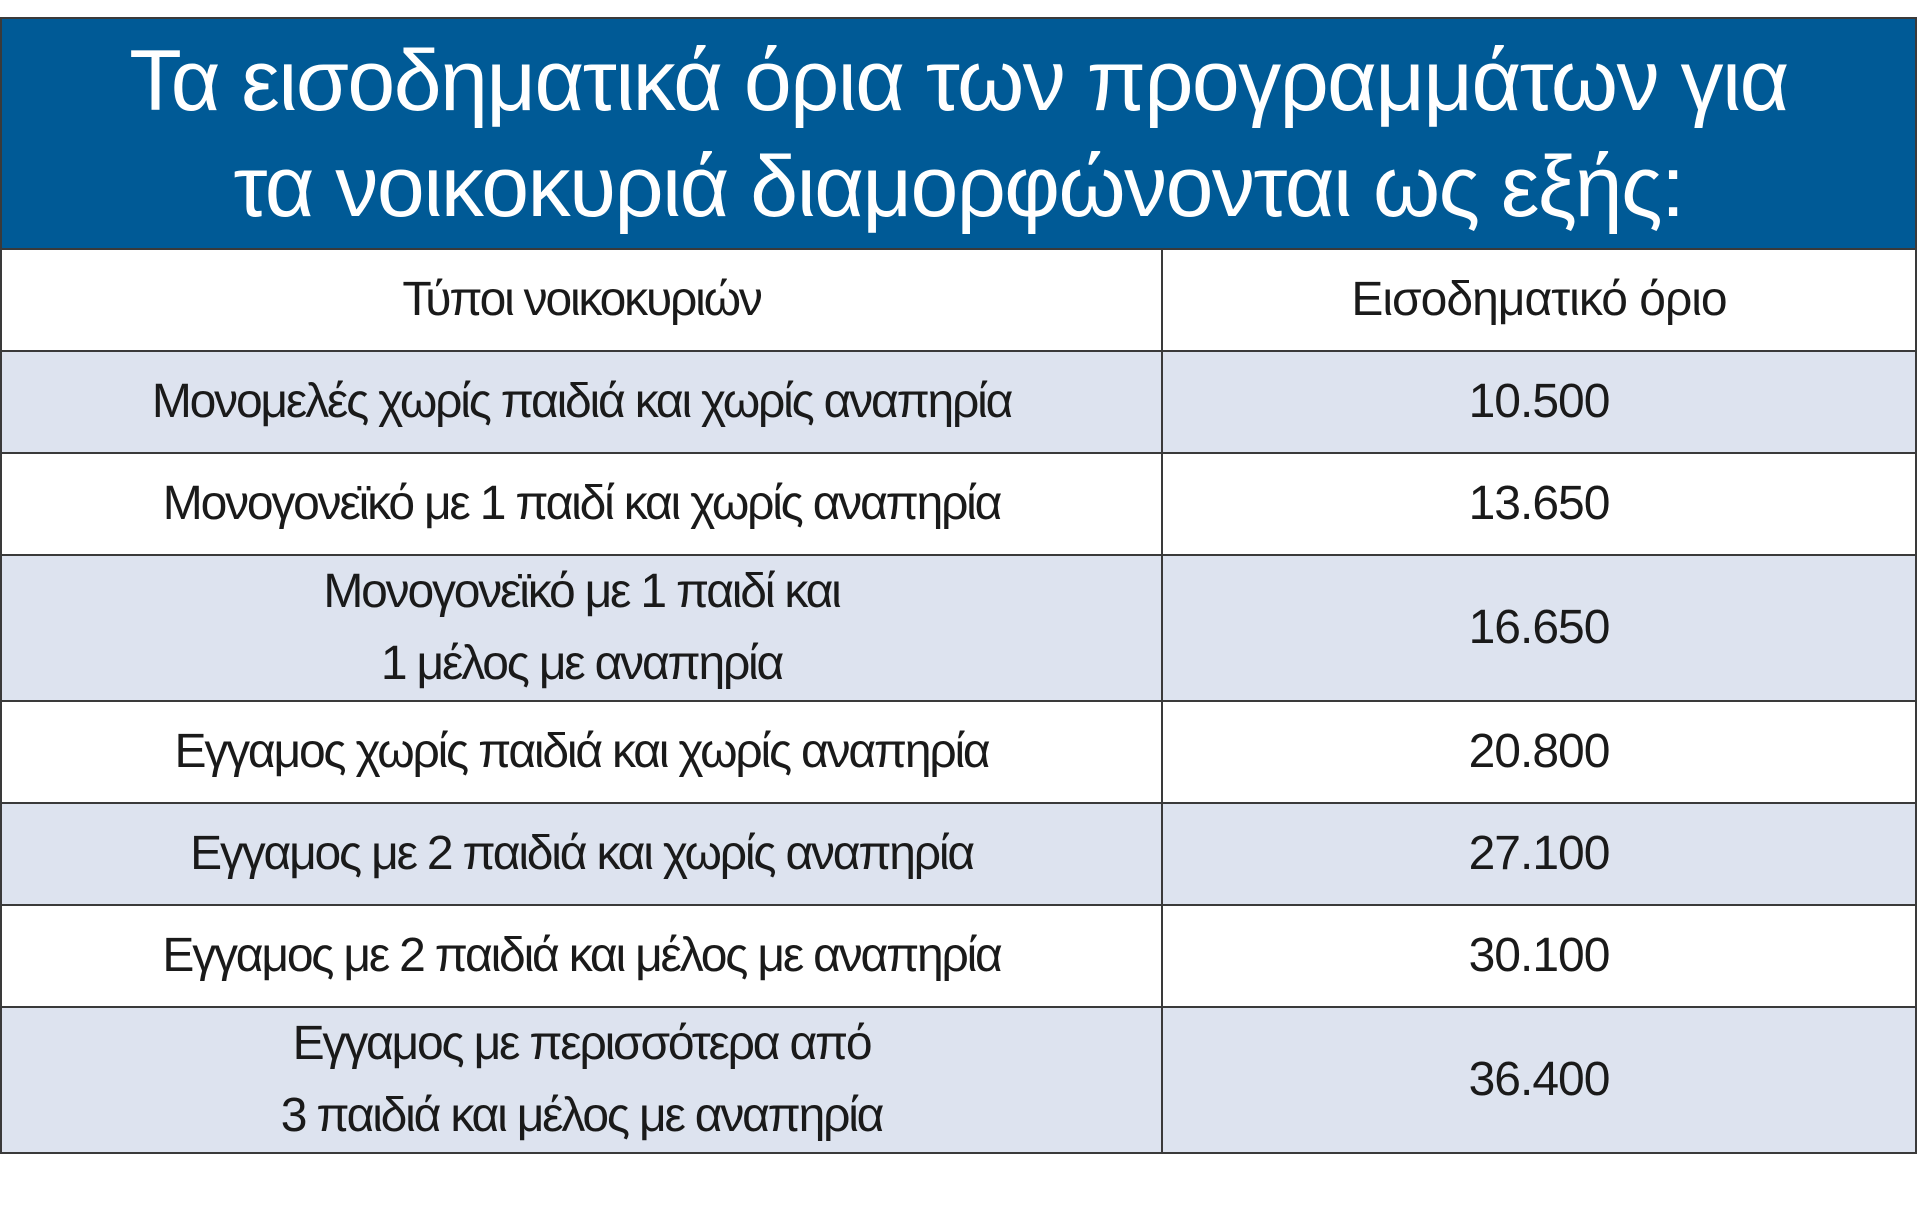  What do you see at coordinates (582, 1043) in the screenshot?
I see `household-type-text: Εγγαμος με περισσότερα από` at bounding box center [582, 1043].